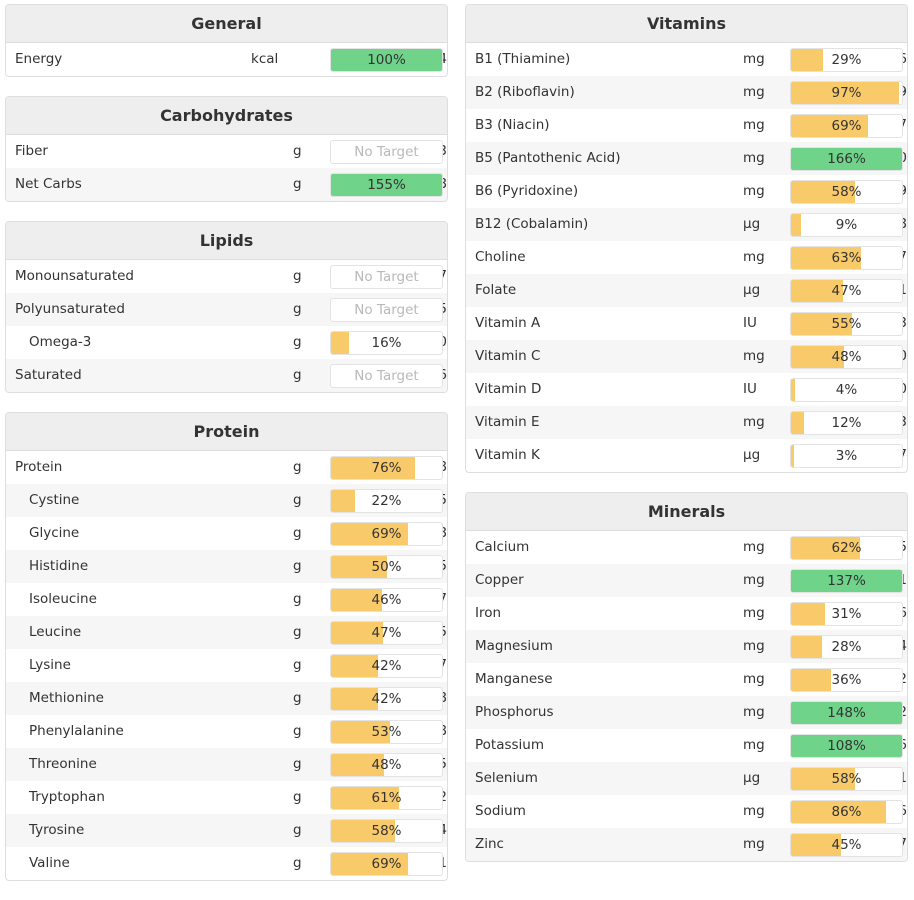 The width and height of the screenshot is (914, 900). Describe the element at coordinates (686, 778) in the screenshot. I see `nutrient-row: Selenium 175.1 µg 58%` at that location.